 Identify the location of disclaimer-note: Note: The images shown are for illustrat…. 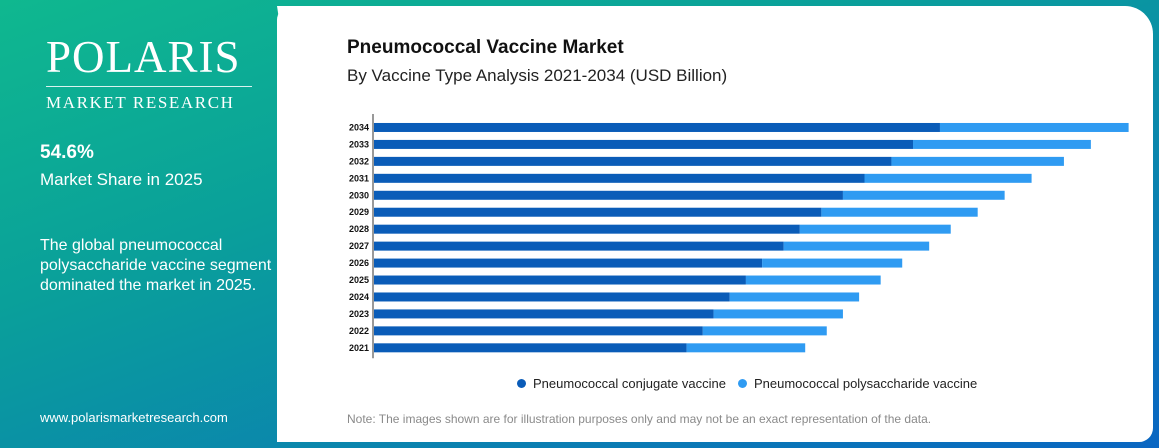
(639, 419).